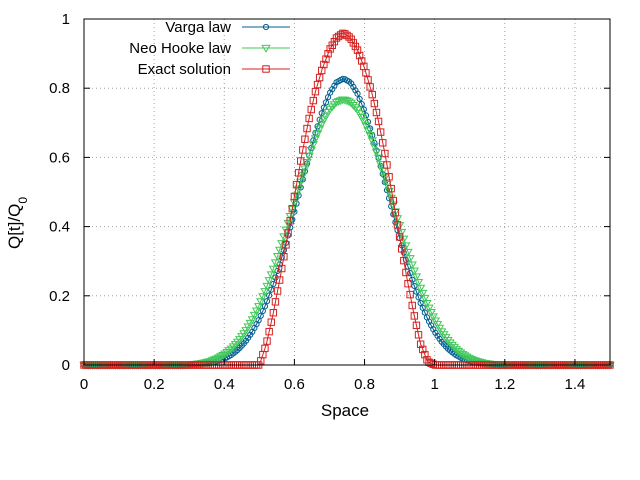 The height and width of the screenshot is (480, 640). I want to click on y-tick-label: 0.8, so click(59, 88).